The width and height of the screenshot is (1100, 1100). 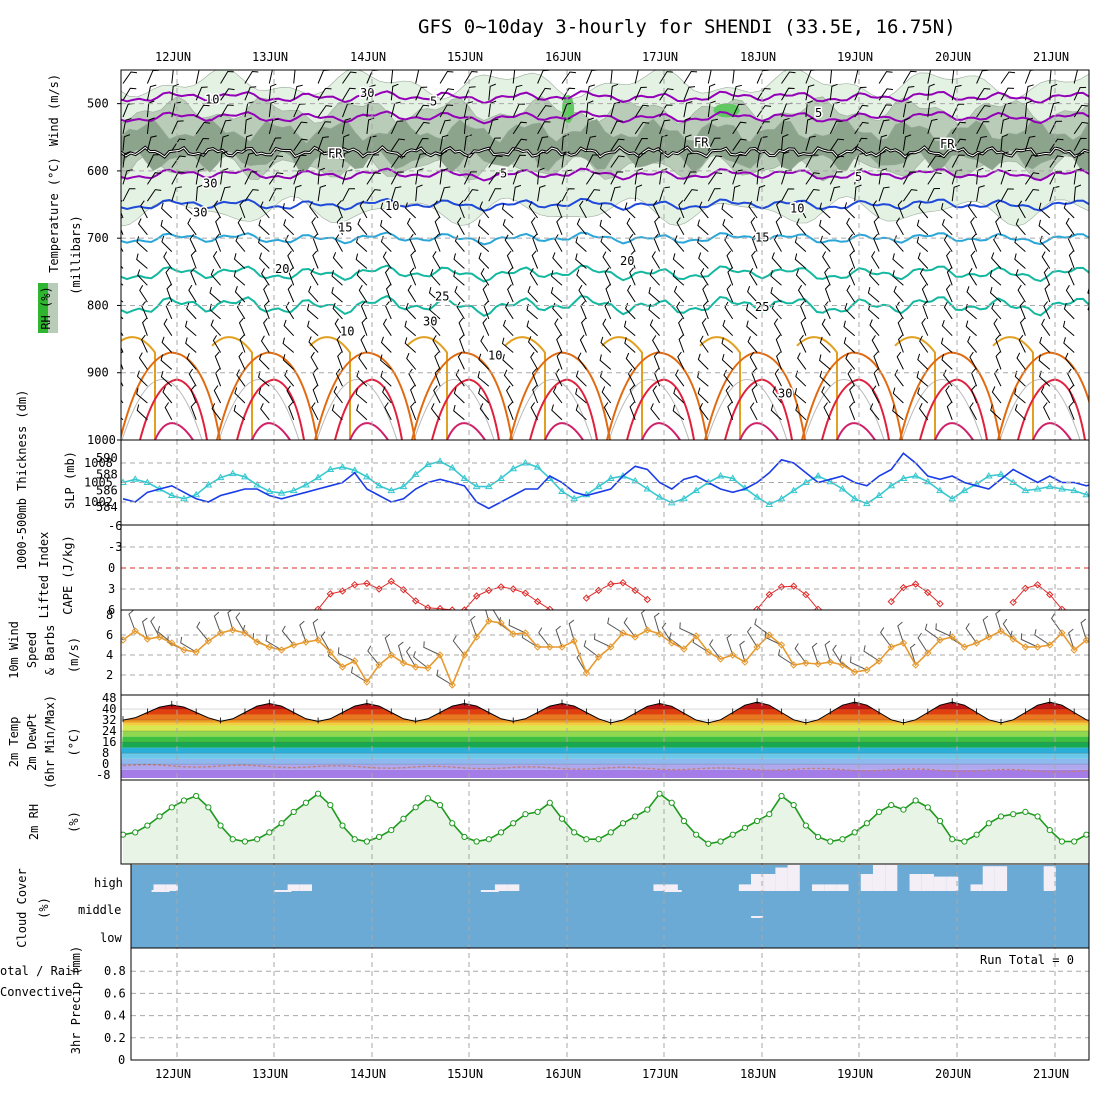 I want to click on temp-bands, so click(x=605, y=740).